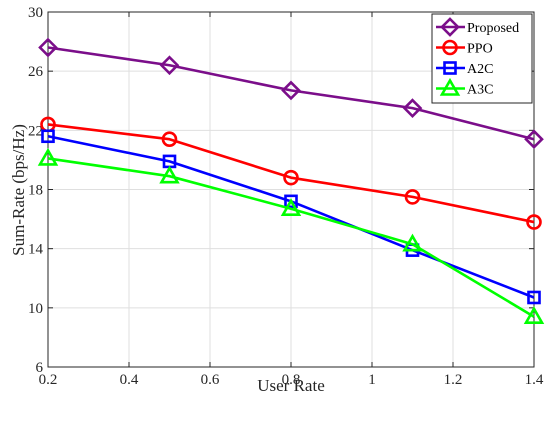 Image resolution: width=550 pixels, height=423 pixels. I want to click on legend-entry-proposed: Proposed, so click(477, 27).